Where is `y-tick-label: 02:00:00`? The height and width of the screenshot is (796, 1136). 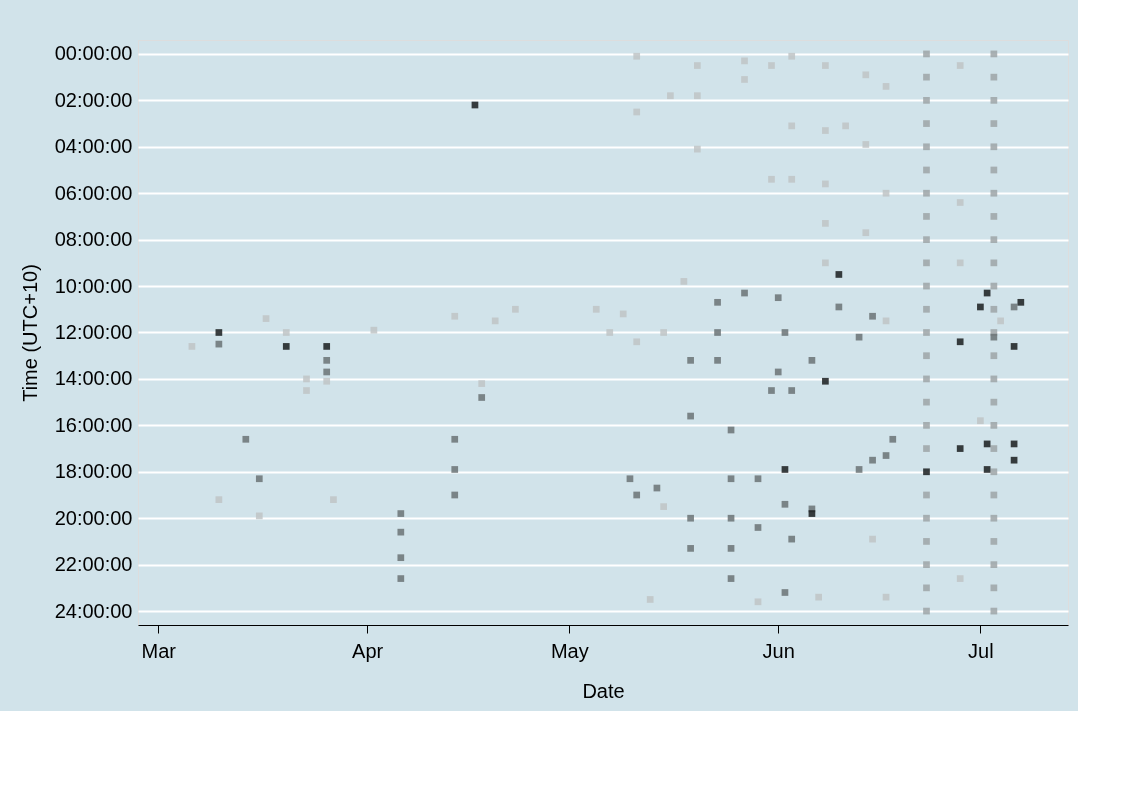 y-tick-label: 02:00:00 is located at coordinates (93, 99).